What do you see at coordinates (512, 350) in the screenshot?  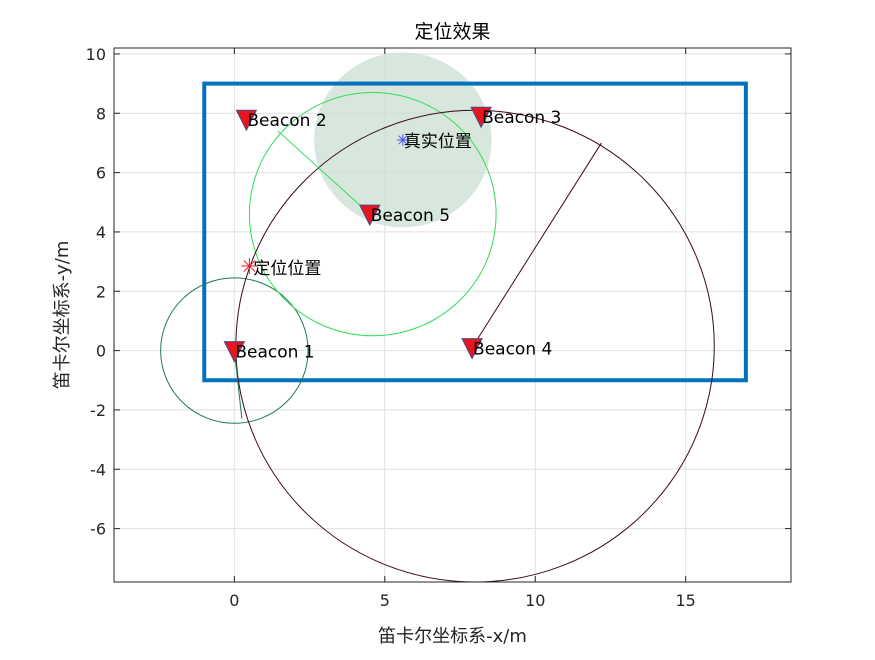 I see `beacon-label-4: Beacon 4` at bounding box center [512, 350].